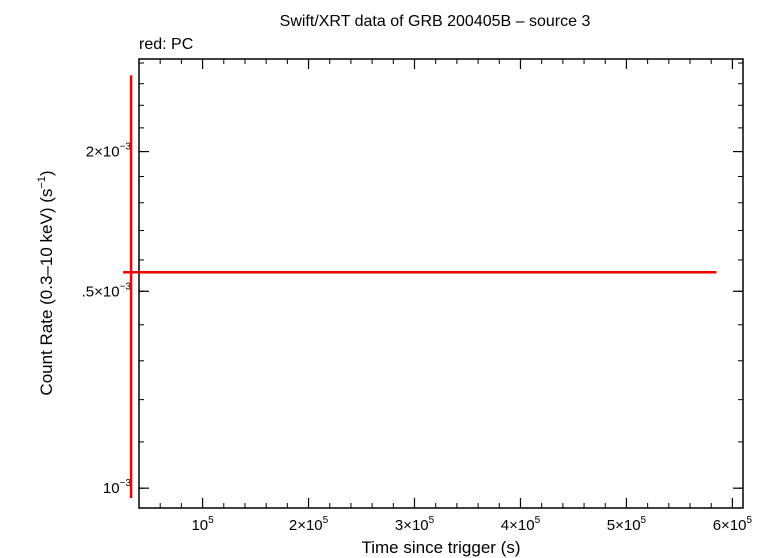  I want to click on x-tick-label: 4×10⁵, so click(521, 524).